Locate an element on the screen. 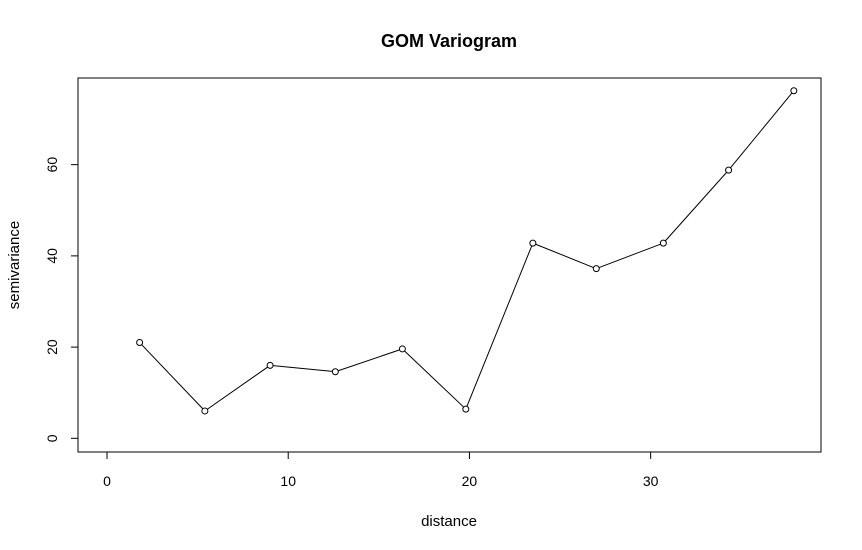 Image resolution: width=862 pixels, height=550 pixels. y-tick-label: 0 is located at coordinates (52, 438).